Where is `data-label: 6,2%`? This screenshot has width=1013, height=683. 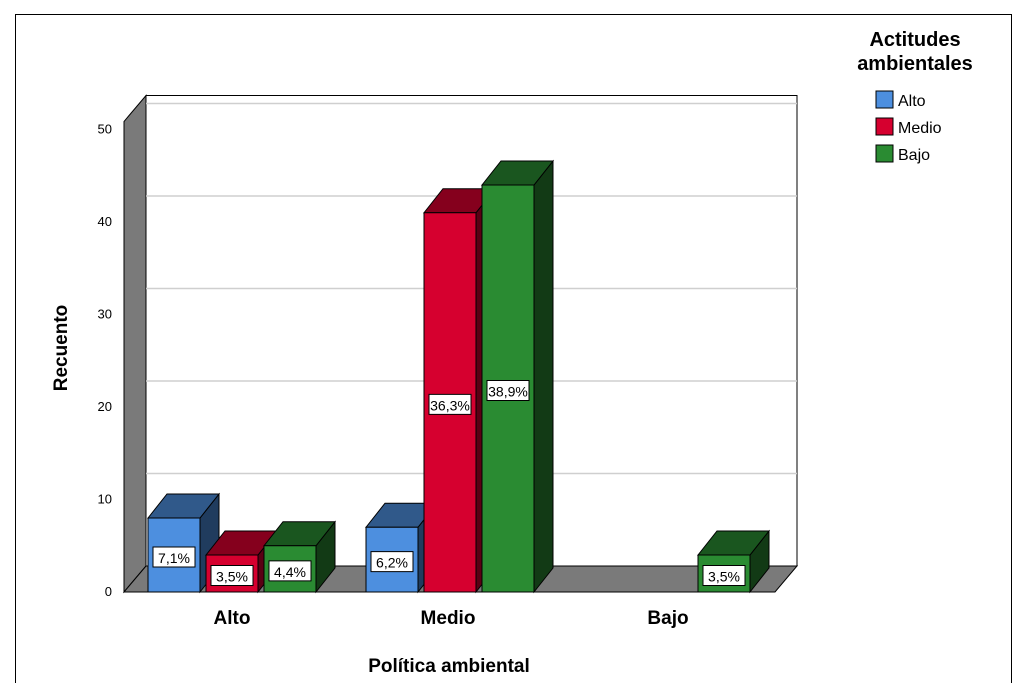 data-label: 6,2% is located at coordinates (392, 562).